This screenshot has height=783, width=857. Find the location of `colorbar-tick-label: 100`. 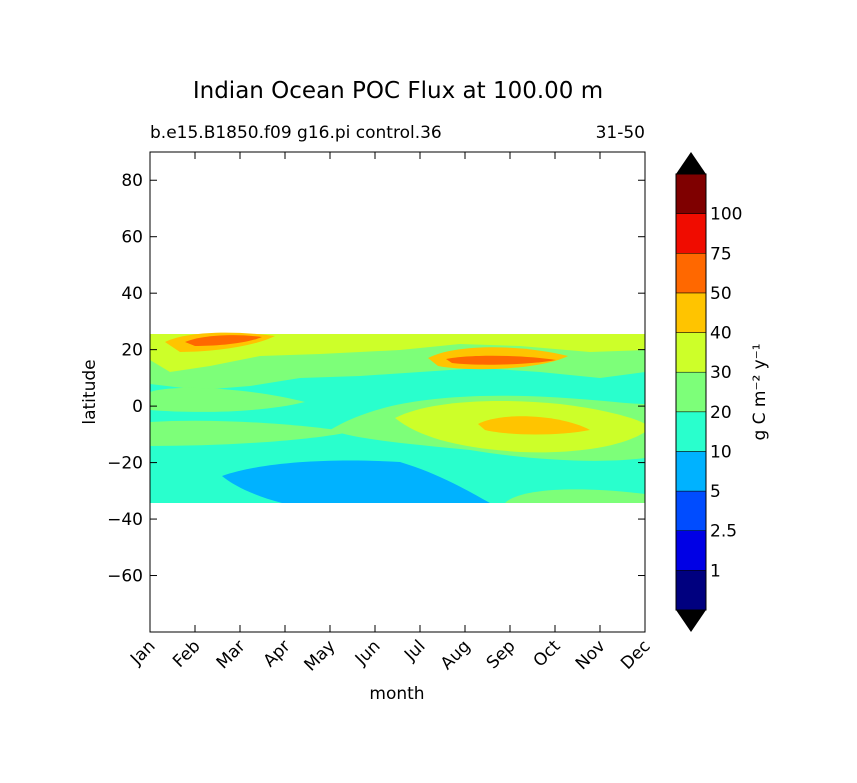

colorbar-tick-label: 100 is located at coordinates (726, 215).